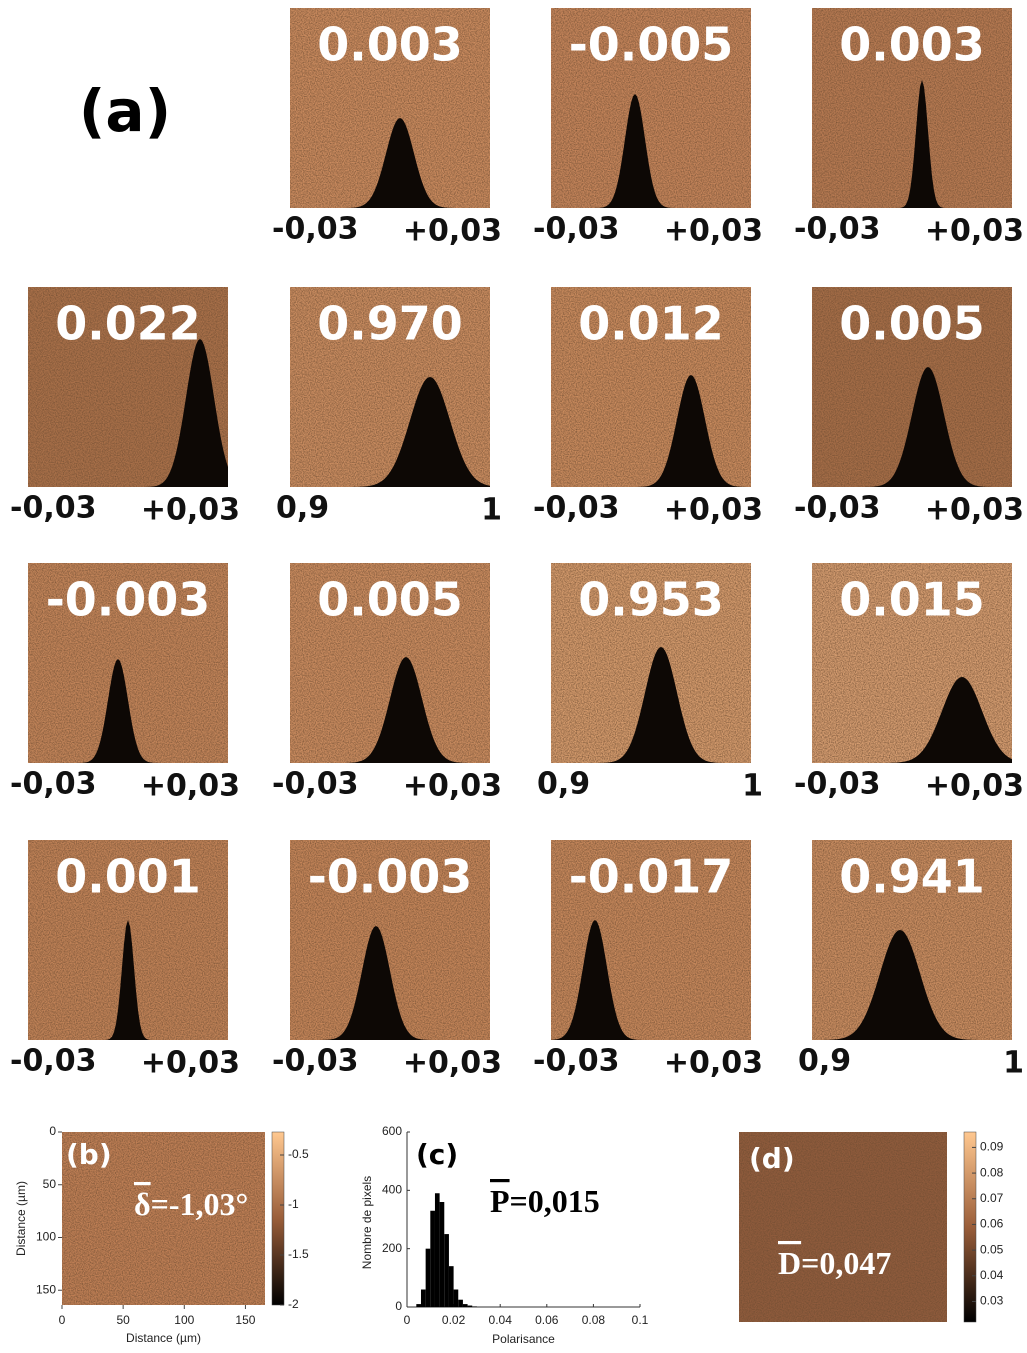 The width and height of the screenshot is (1027, 1353). What do you see at coordinates (46, 1237) in the screenshot?
I see `y-tick-label: 100` at bounding box center [46, 1237].